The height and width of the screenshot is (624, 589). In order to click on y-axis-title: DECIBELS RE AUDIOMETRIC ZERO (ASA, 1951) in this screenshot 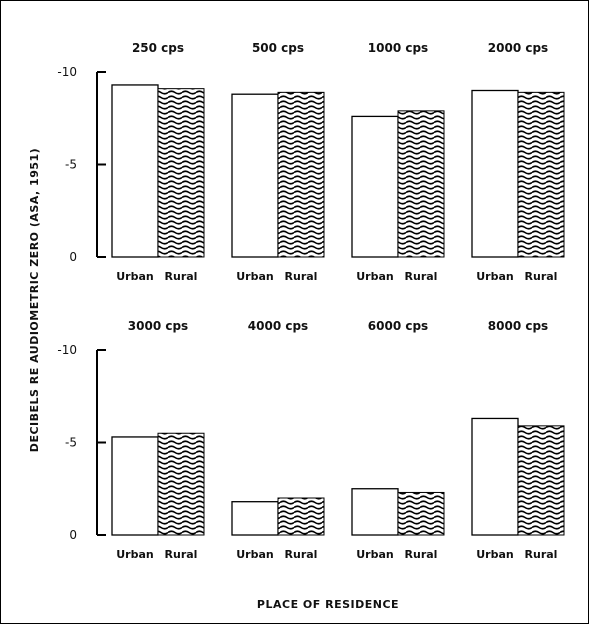, I will do `click(34, 300)`.